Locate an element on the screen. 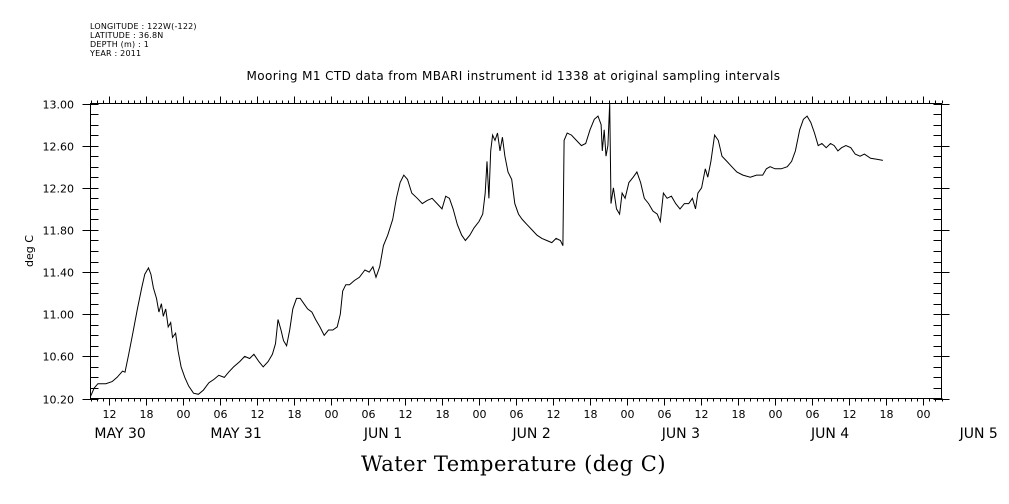 The image size is (1009, 504). x-date-label: MAY 31 is located at coordinates (235, 434).